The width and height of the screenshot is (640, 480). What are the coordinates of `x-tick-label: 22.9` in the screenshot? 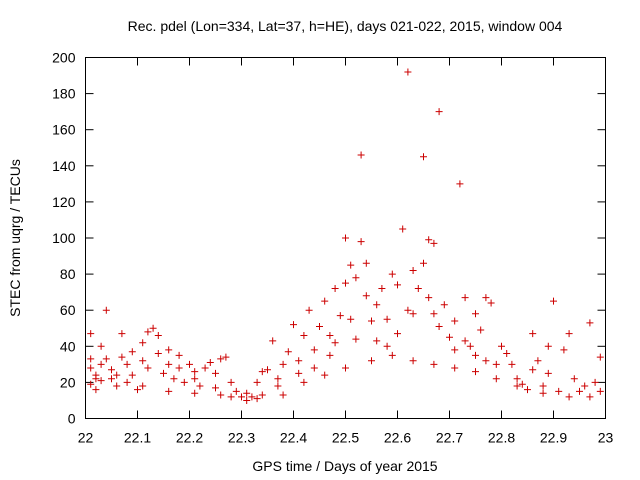 It's located at (553, 438).